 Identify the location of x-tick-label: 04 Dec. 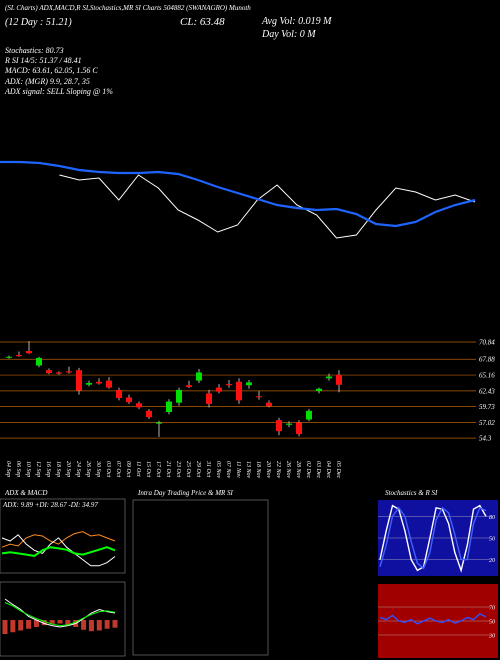
(328, 469).